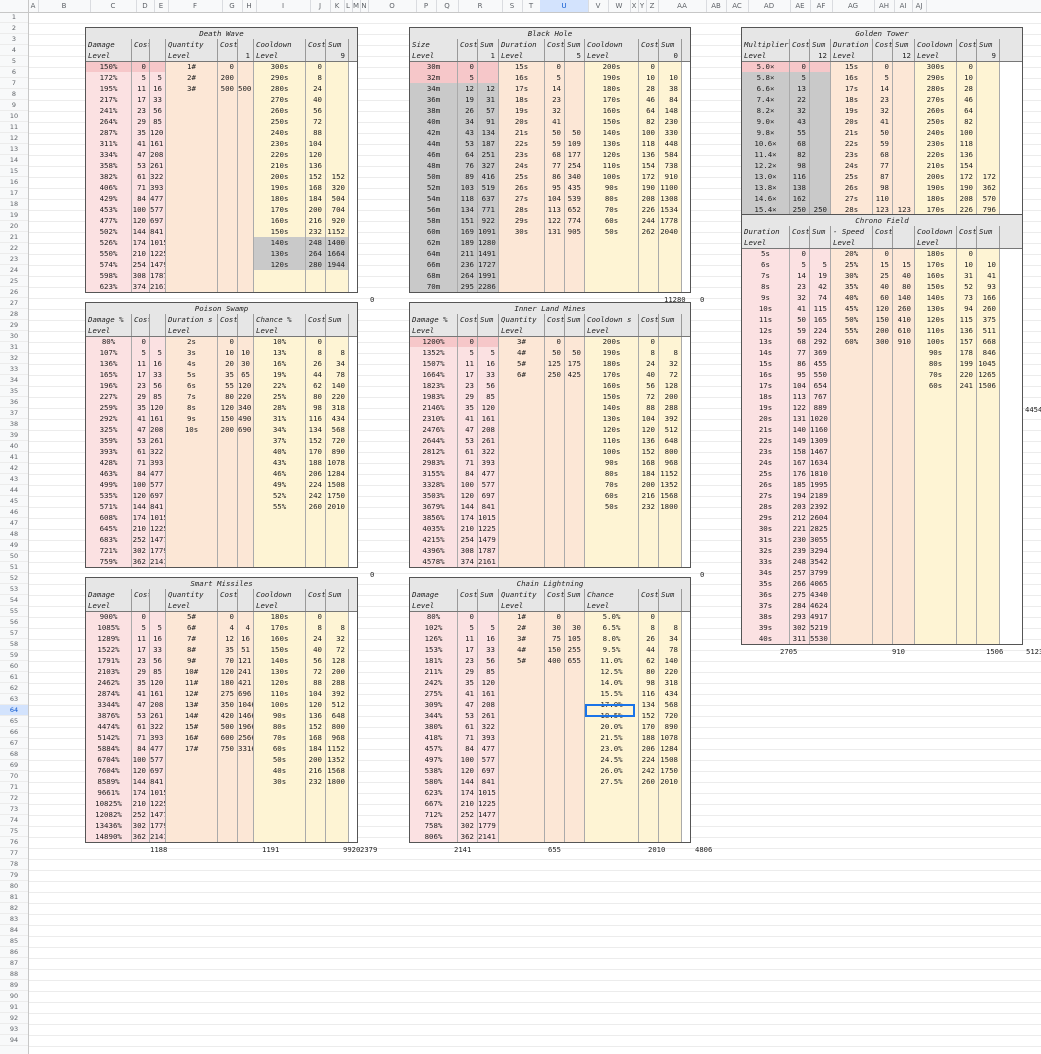 This screenshot has width=1041, height=1054. What do you see at coordinates (337, 55) in the screenshot?
I see `level-value: 9` at bounding box center [337, 55].